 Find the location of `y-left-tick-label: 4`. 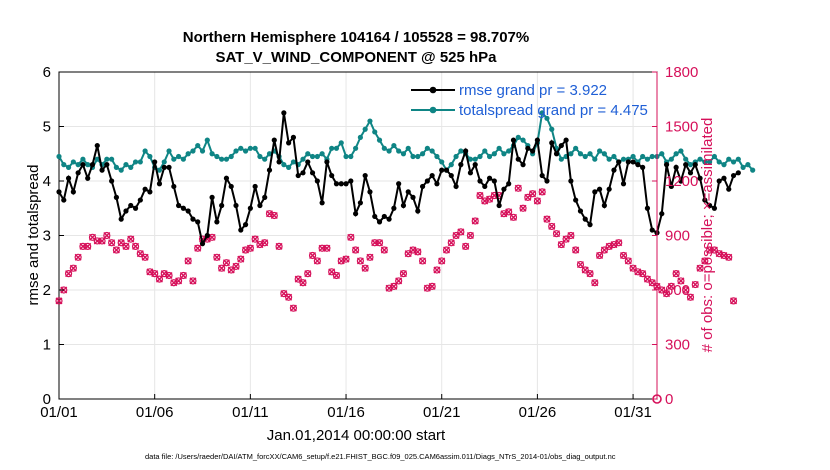

y-left-tick-label: 4 is located at coordinates (47, 181).